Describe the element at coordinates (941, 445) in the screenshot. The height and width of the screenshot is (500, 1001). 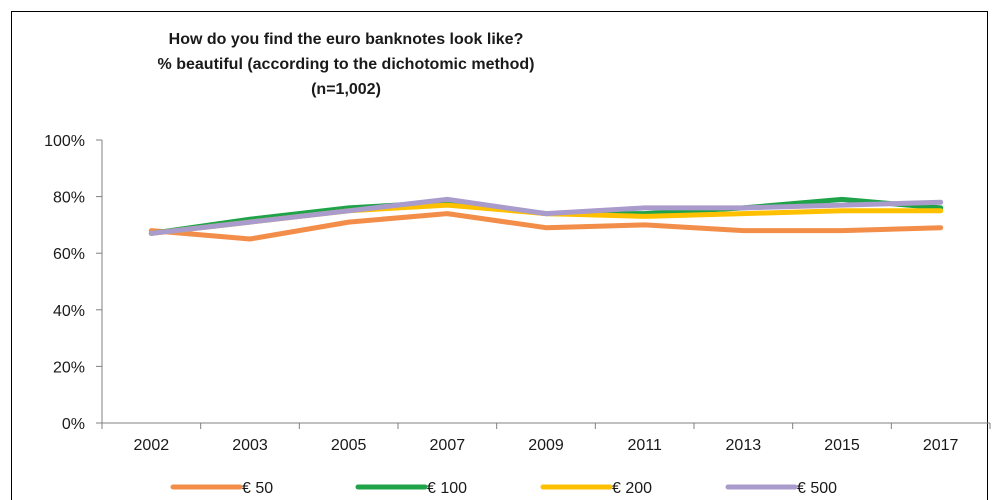
I see `x-tick-label: 2017` at that location.